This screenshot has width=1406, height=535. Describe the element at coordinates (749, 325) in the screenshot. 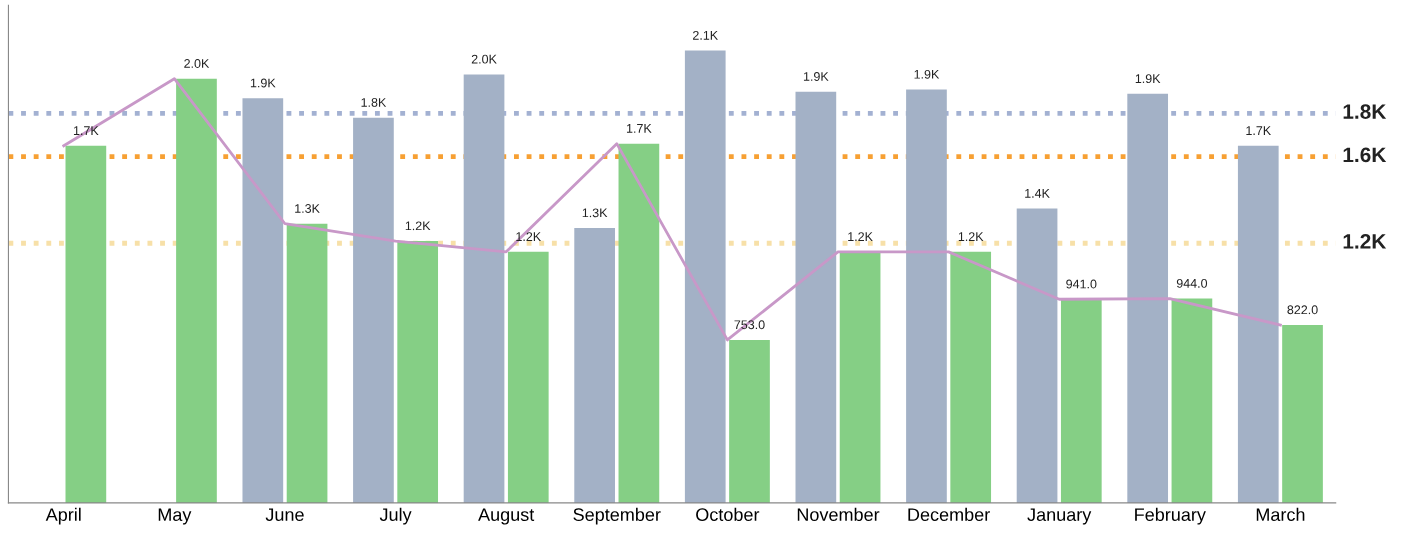

I see `data-label: 753.0` at that location.